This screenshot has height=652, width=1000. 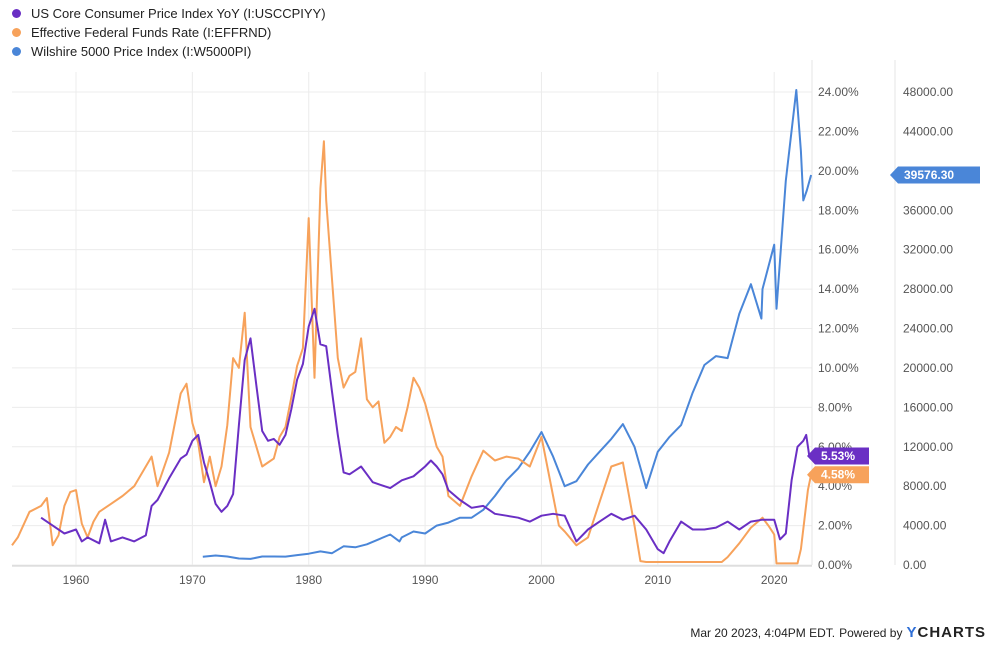 I want to click on last-value-tag-core-cpi, so click(x=838, y=456).